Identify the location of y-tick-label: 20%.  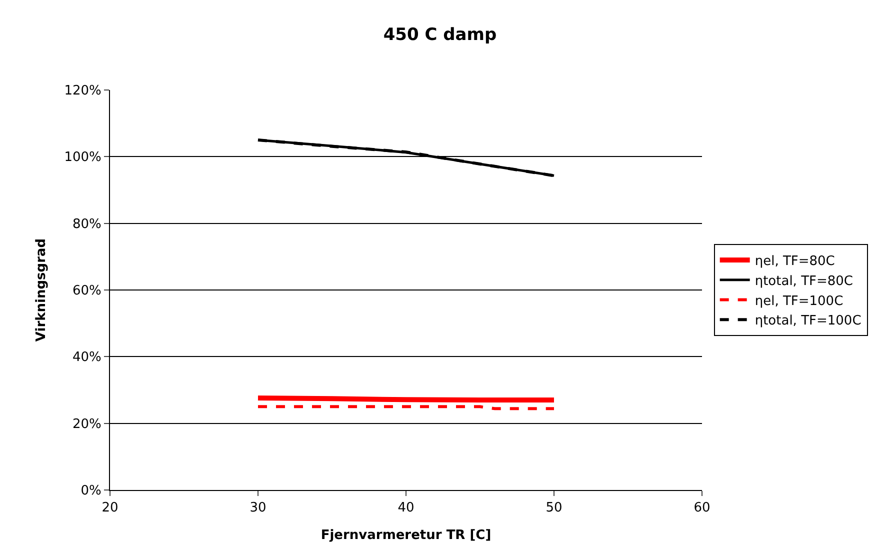
(87, 424).